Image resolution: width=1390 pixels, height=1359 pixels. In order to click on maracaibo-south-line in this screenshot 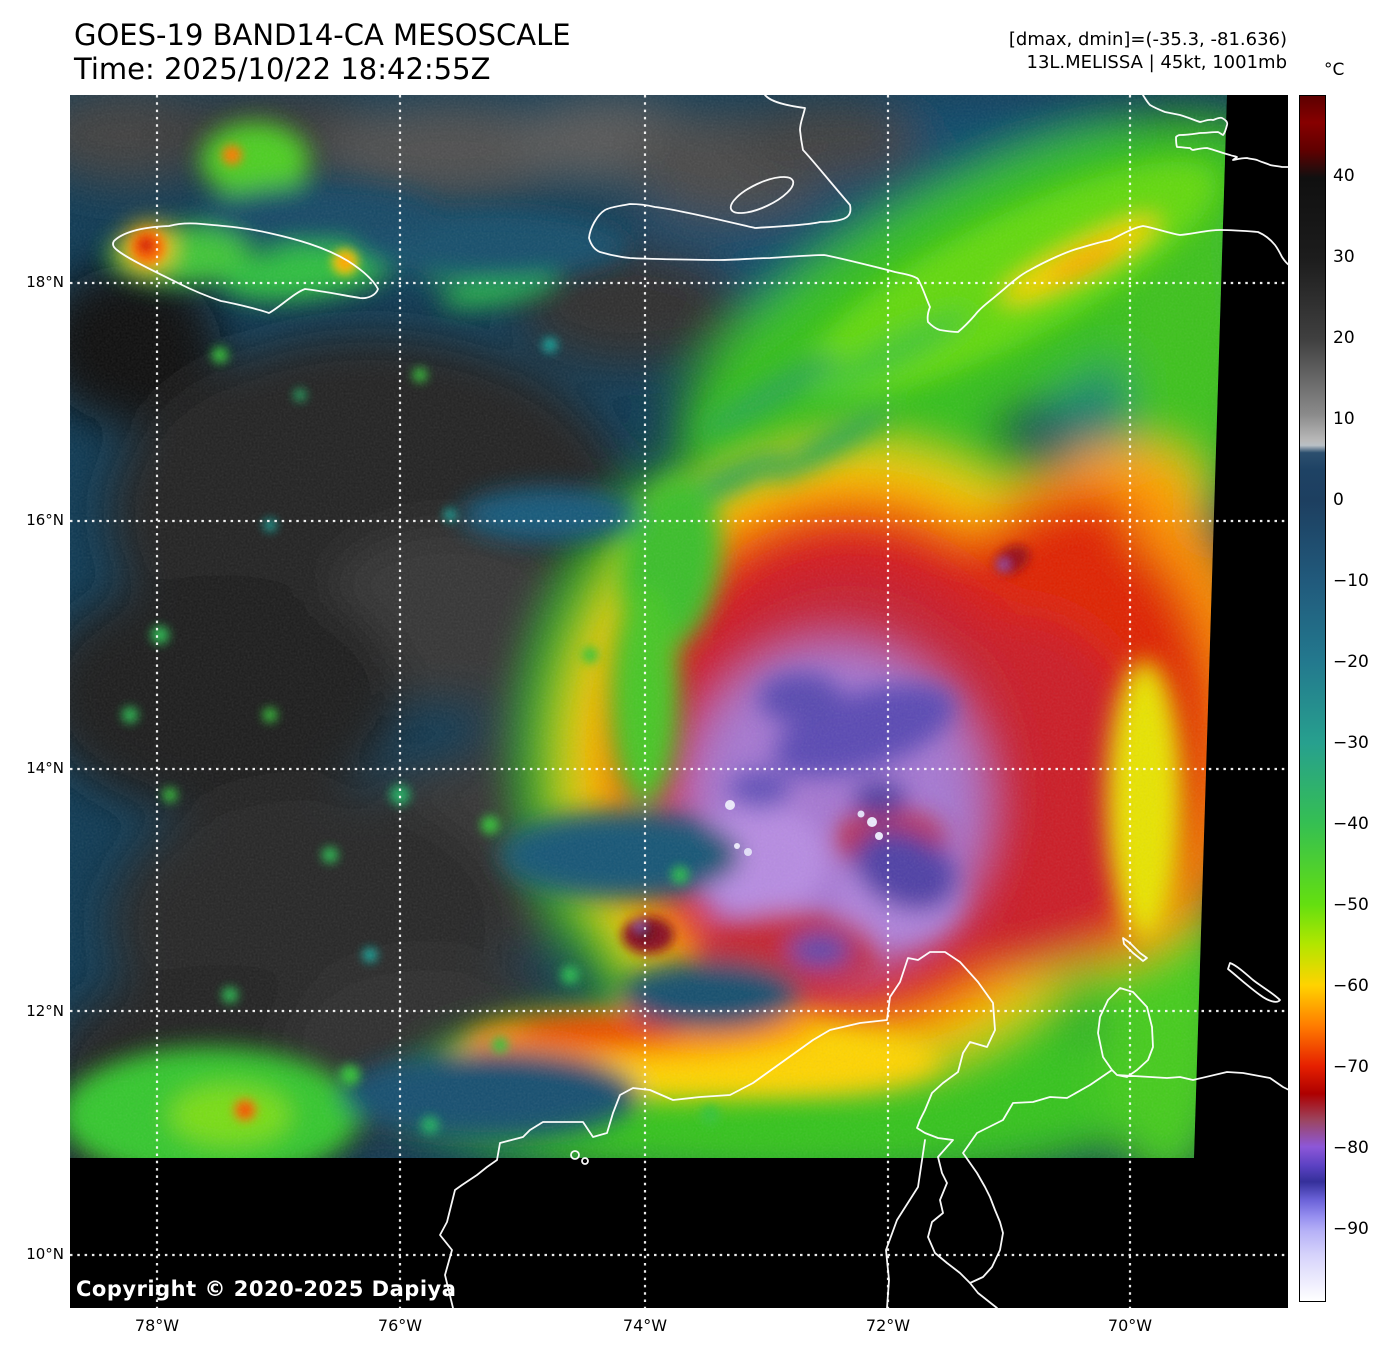, I will do `click(983, 1295)`.